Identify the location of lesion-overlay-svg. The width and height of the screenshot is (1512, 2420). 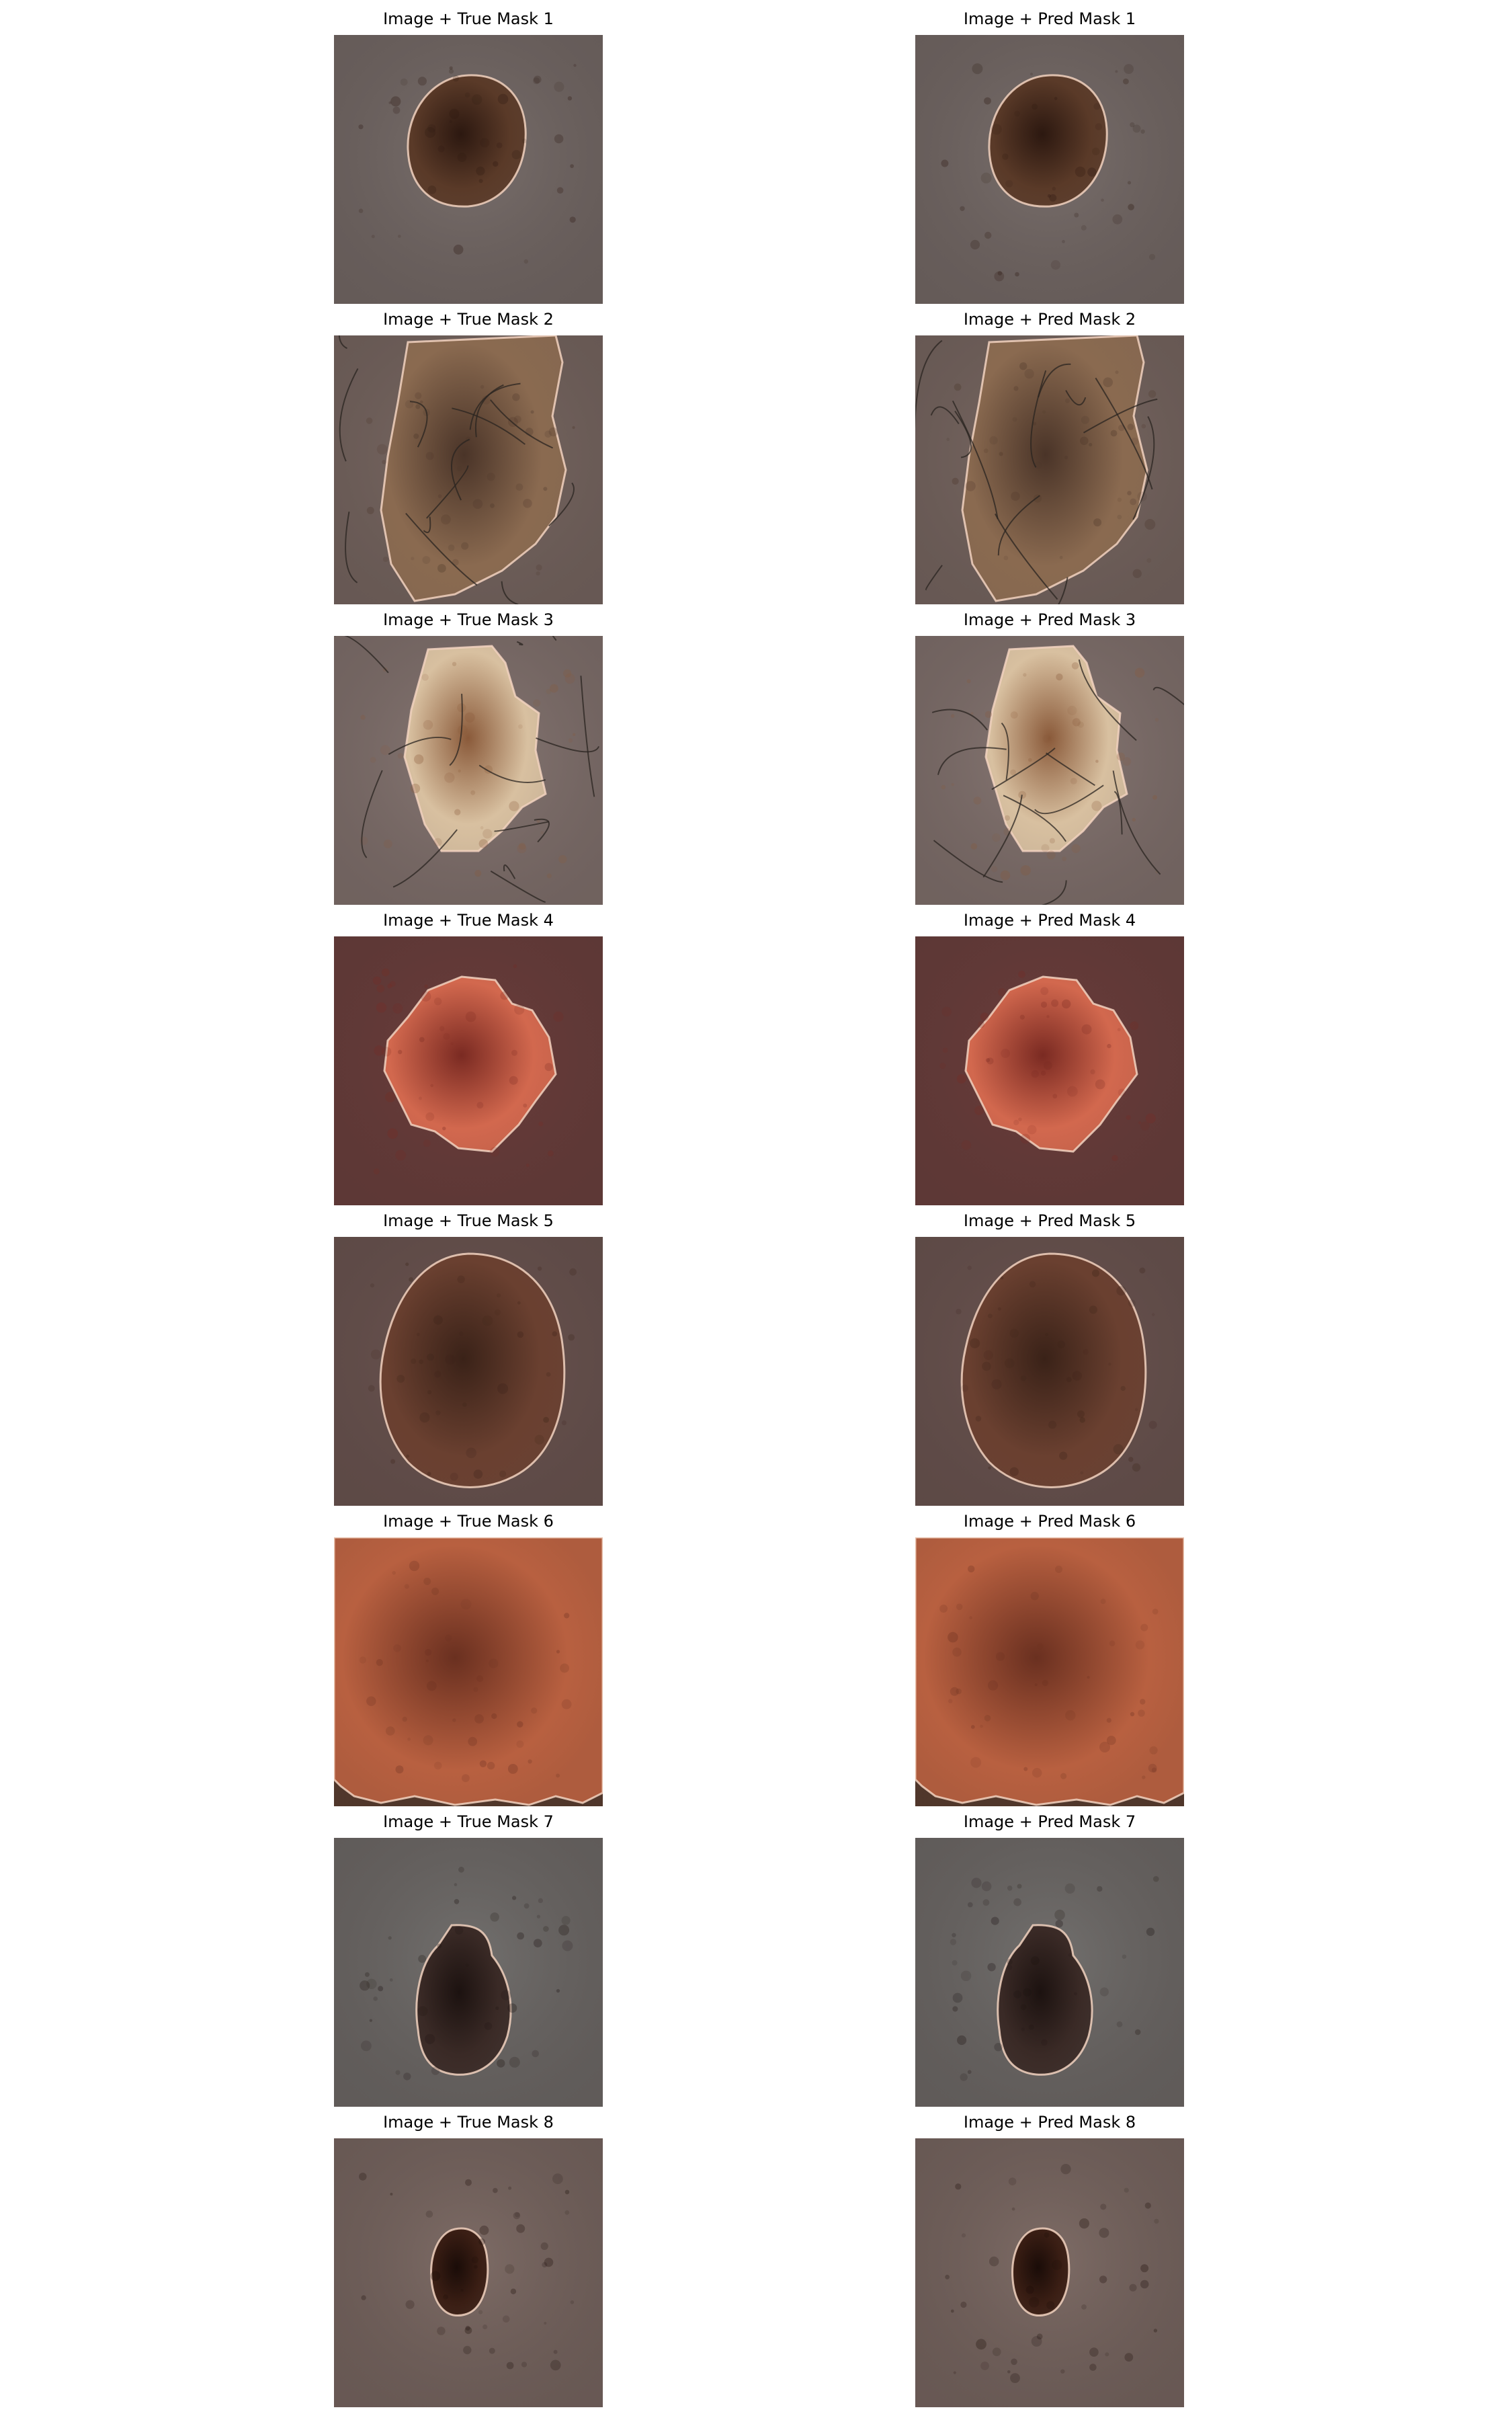
(1050, 169).